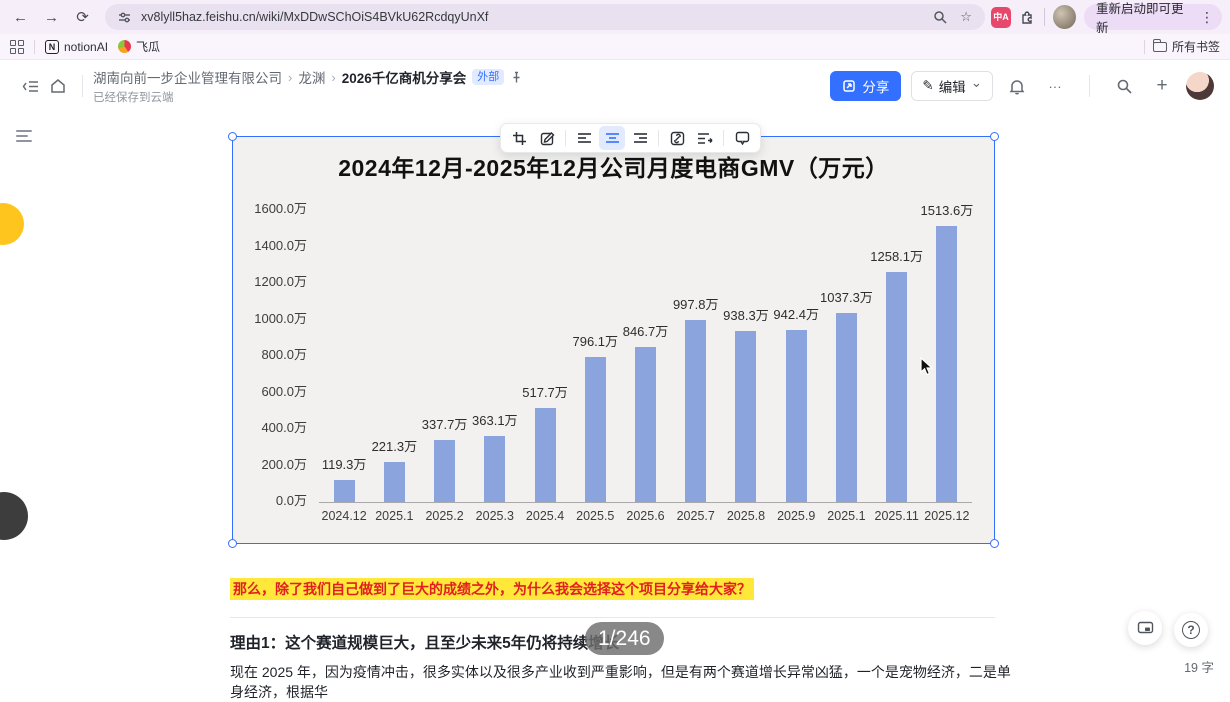 The height and width of the screenshot is (702, 1230). Describe the element at coordinates (280, 245) in the screenshot. I see `y-tick-label: 1400.0万` at that location.